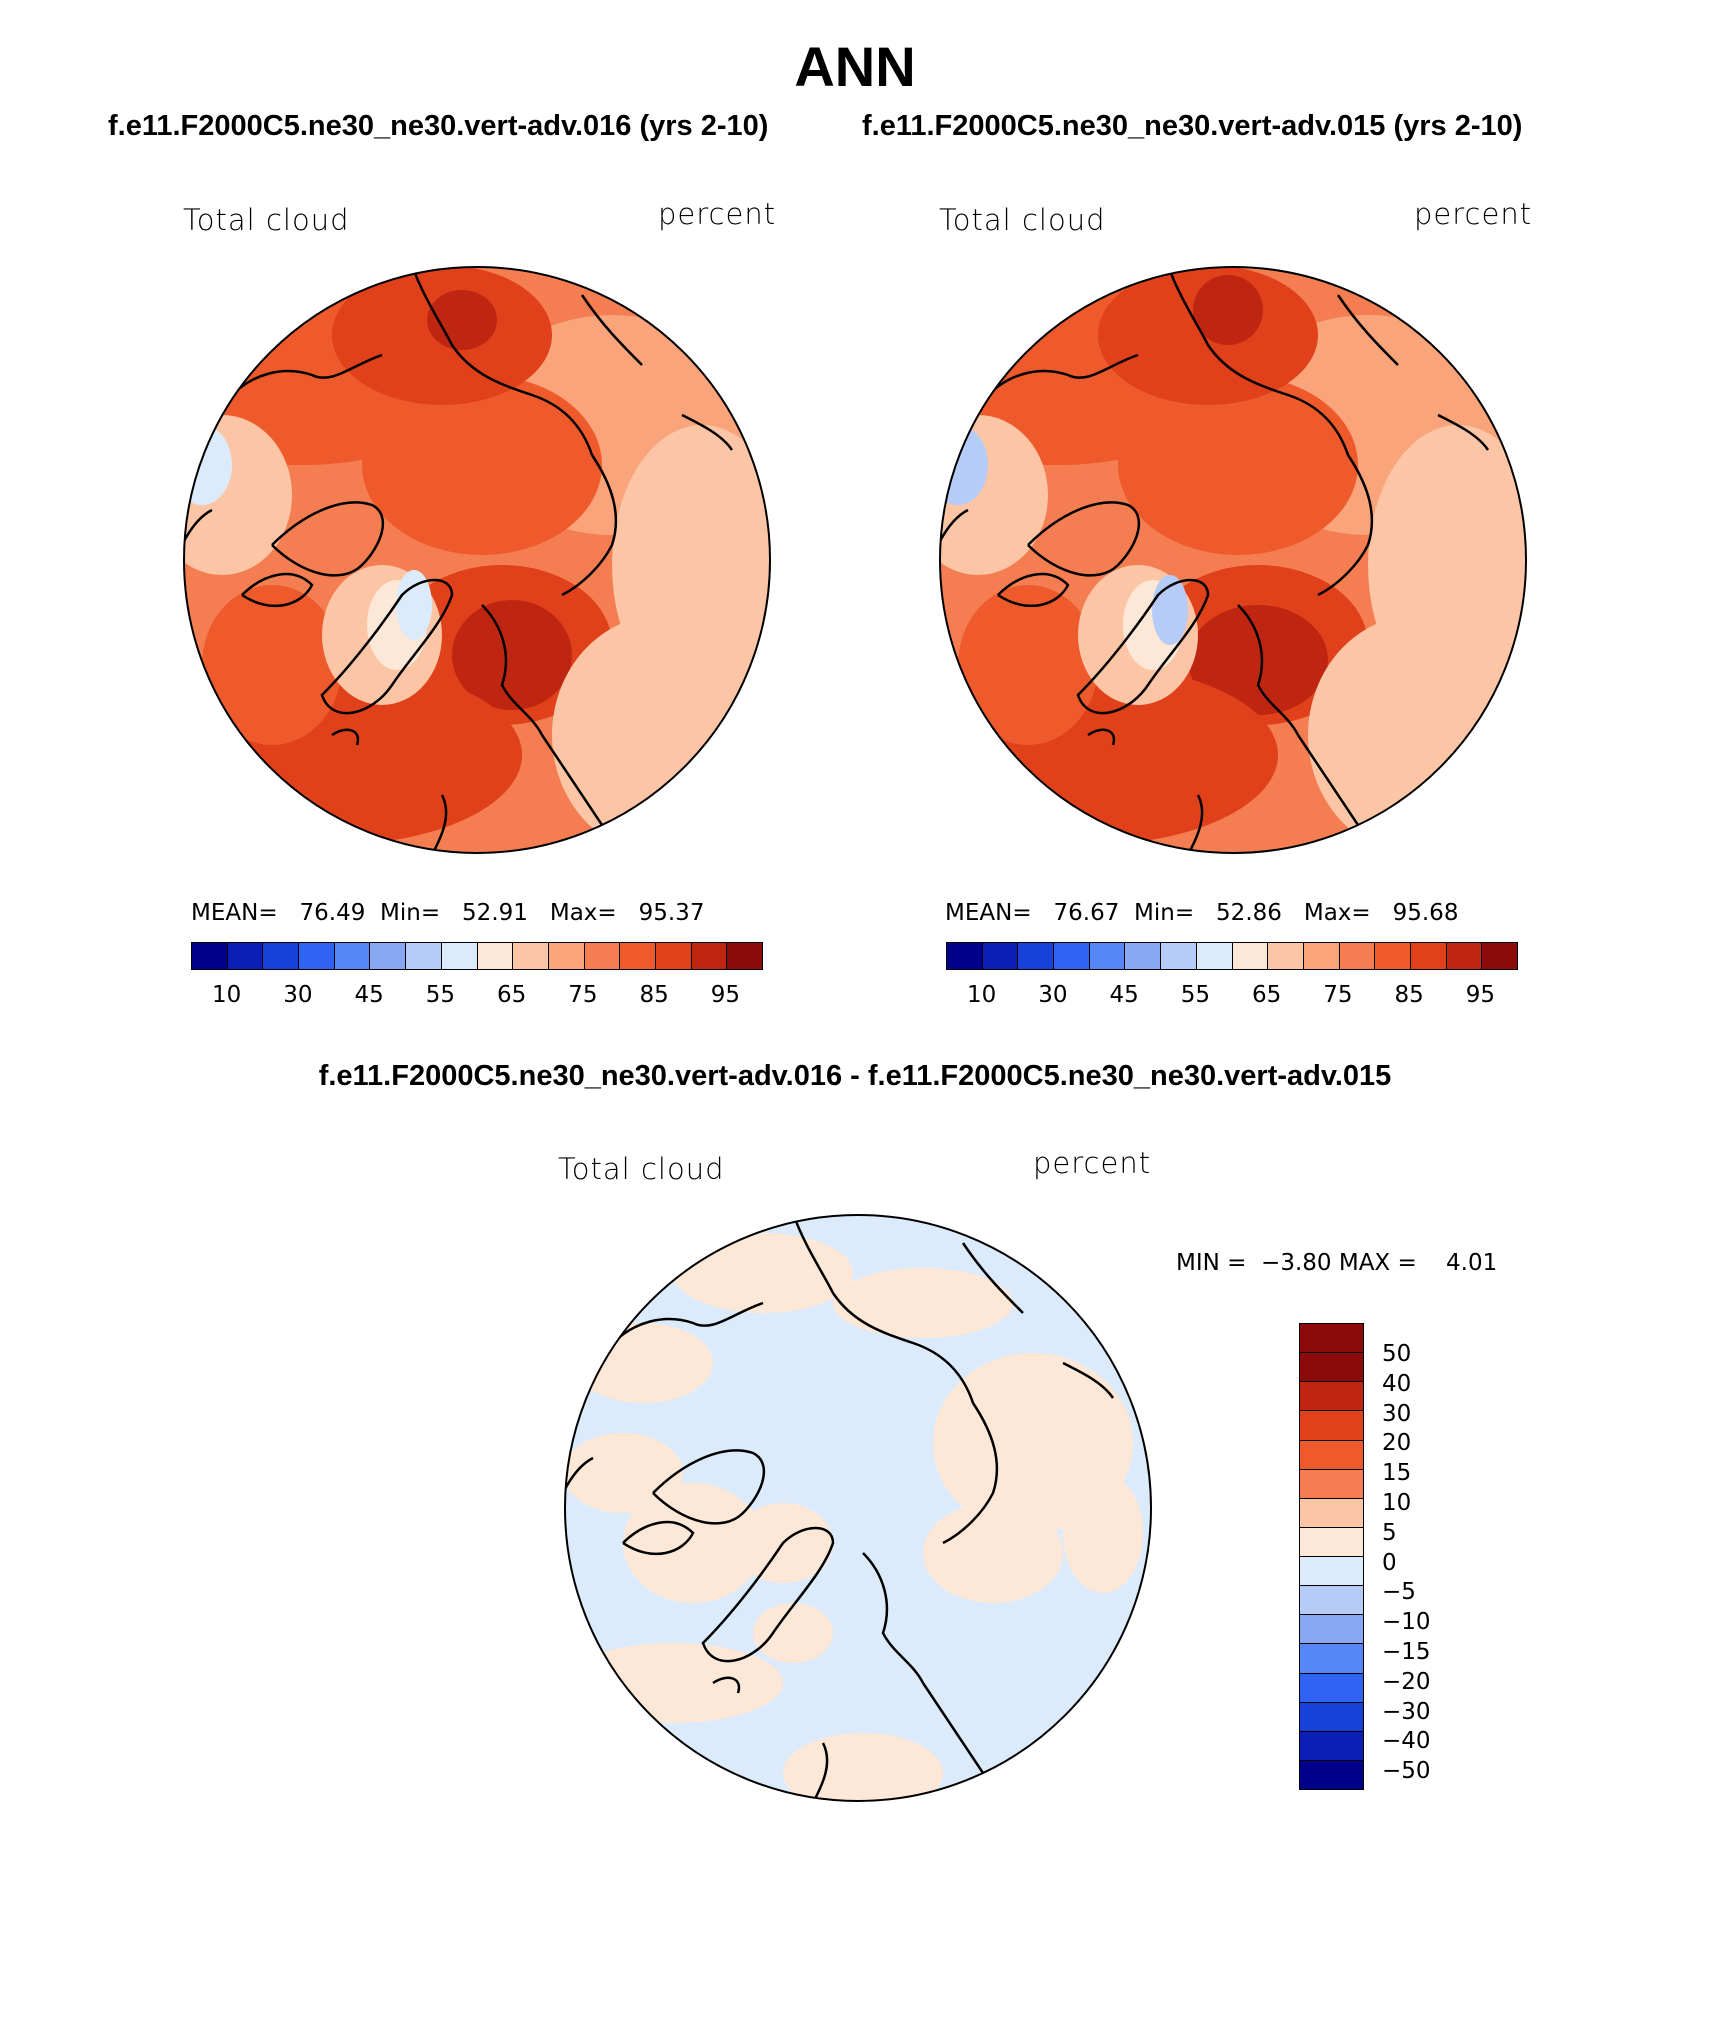  Describe the element at coordinates (477, 560) in the screenshot. I see `panel-1-polar-map` at that location.